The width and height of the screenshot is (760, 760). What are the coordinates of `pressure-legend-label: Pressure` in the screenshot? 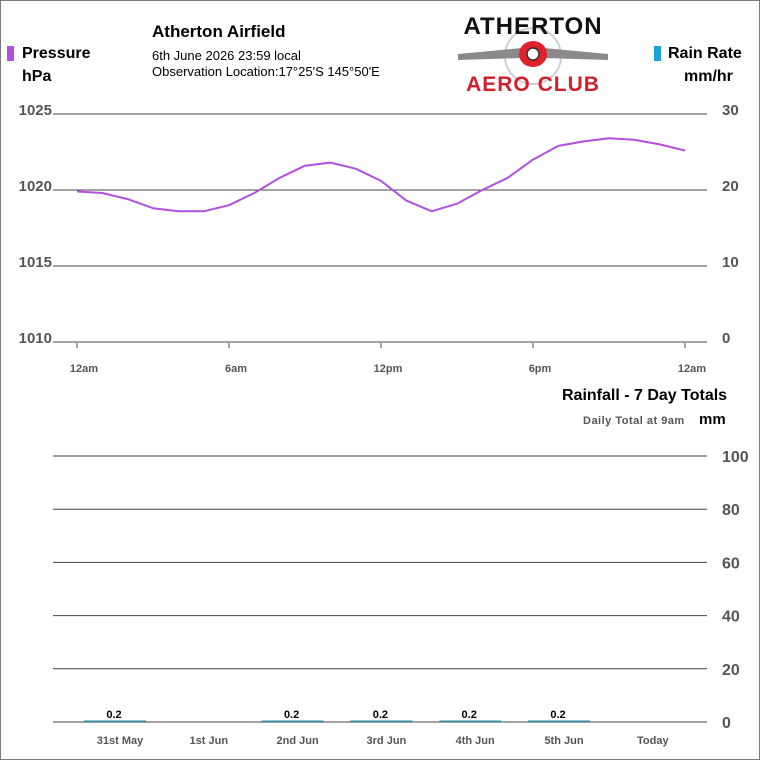 It's located at (56, 53).